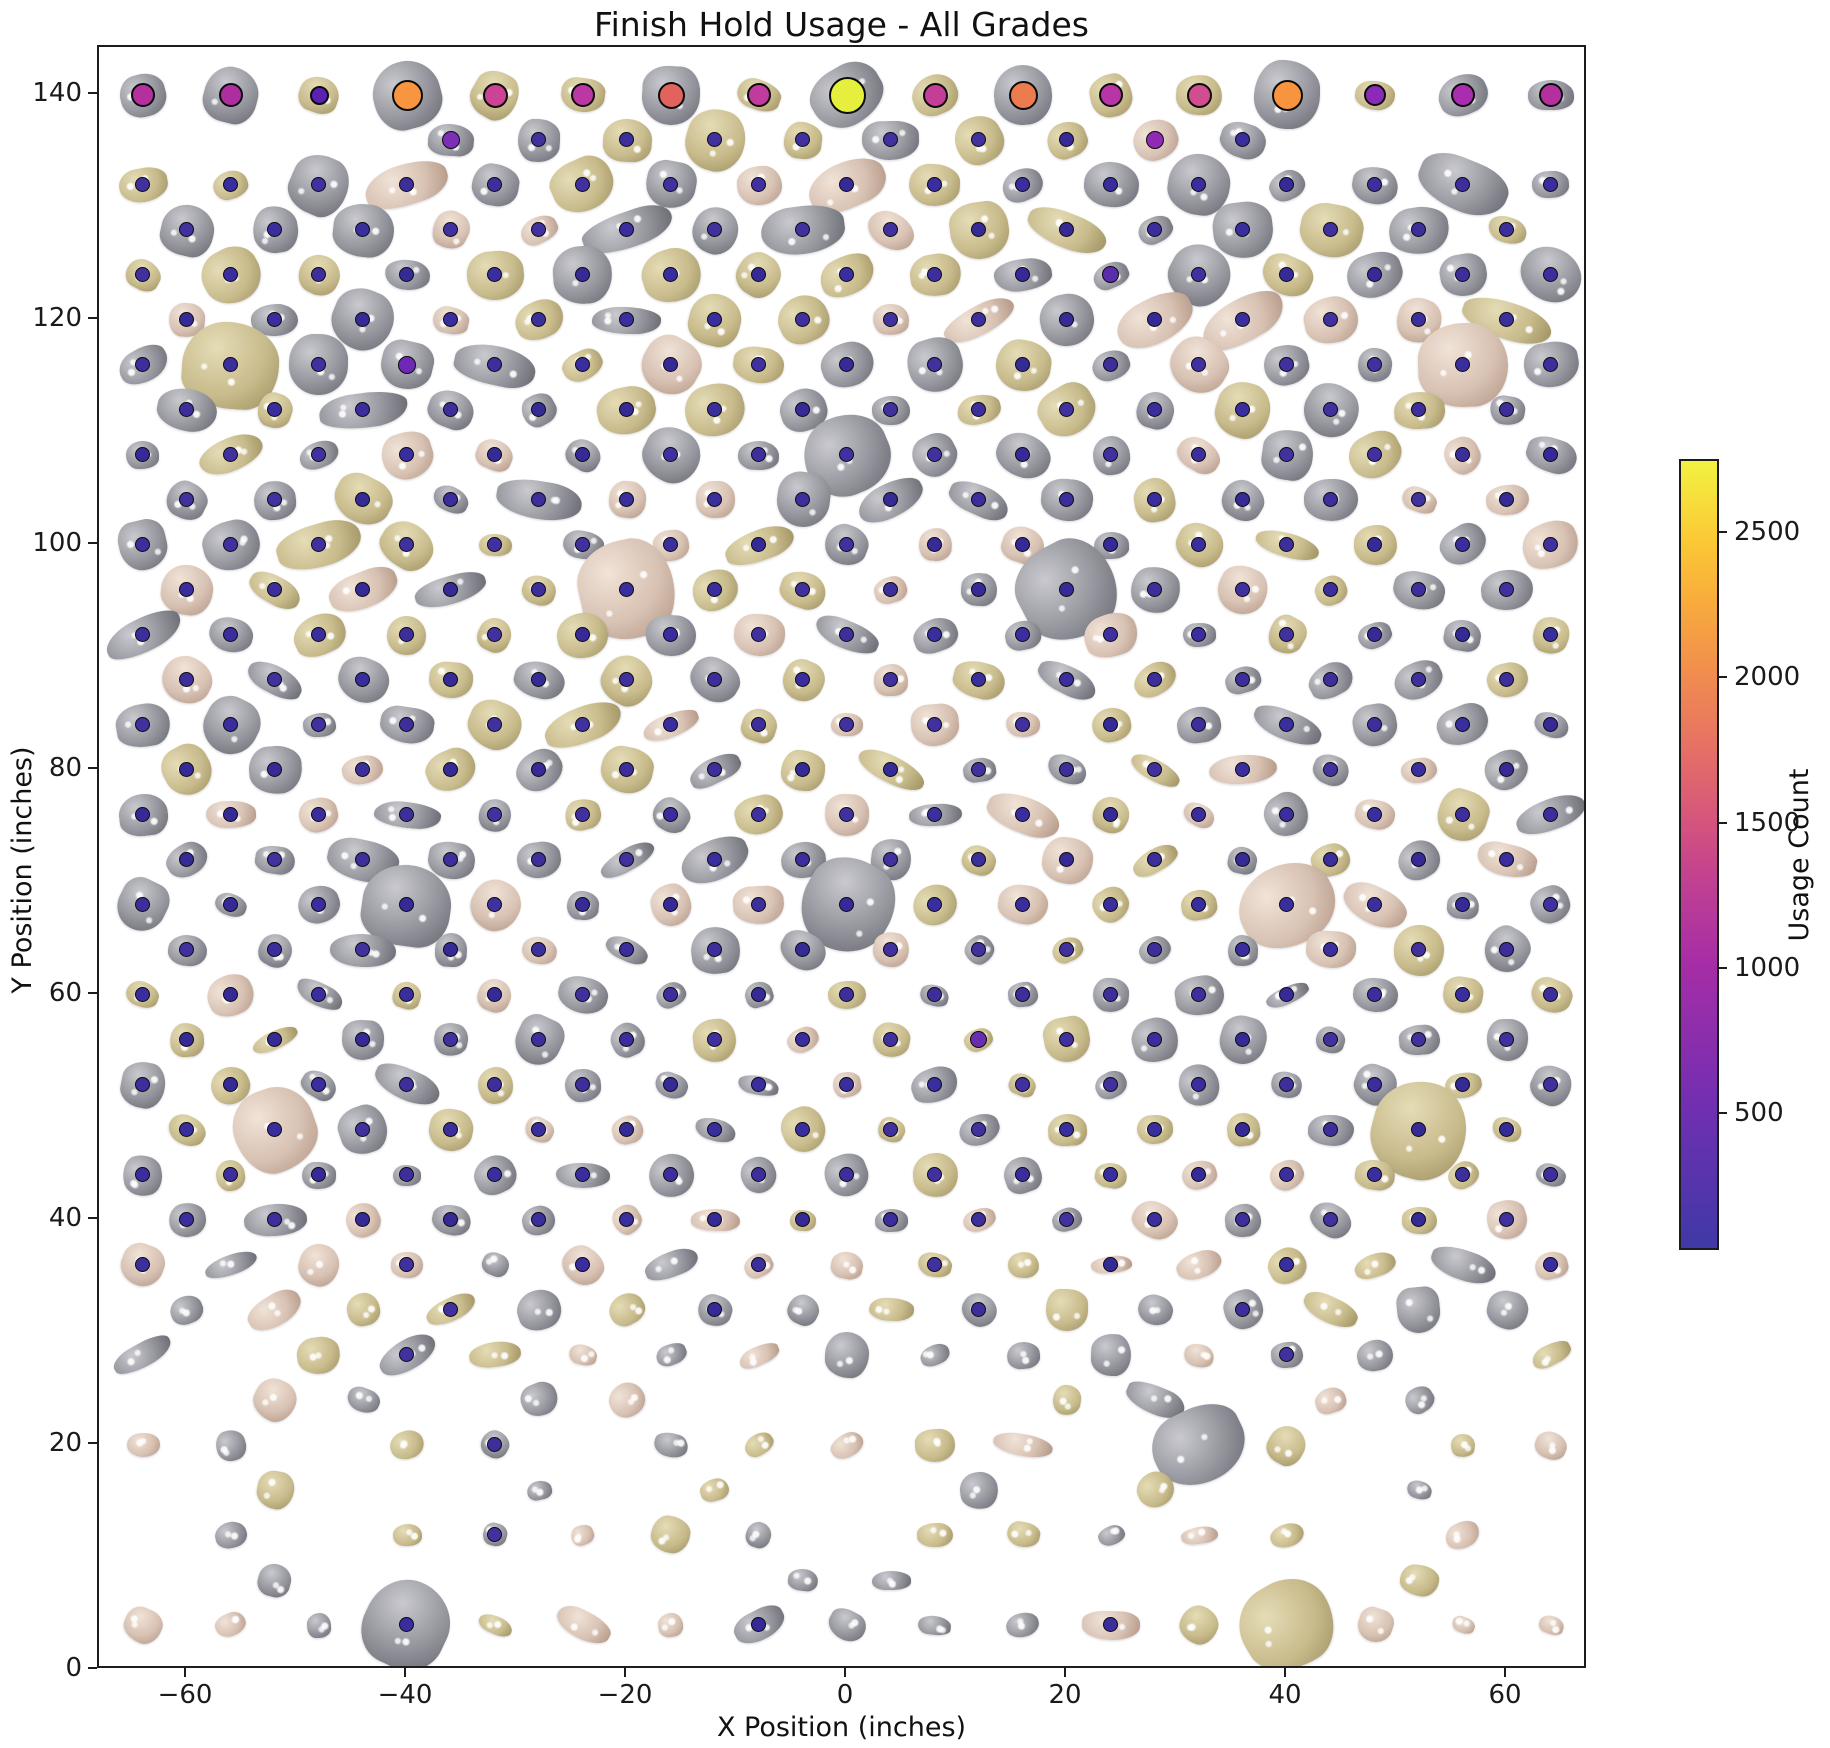 Image resolution: width=1830 pixels, height=1748 pixels. I want to click on colorbar-tick-label: 2000, so click(1767, 677).